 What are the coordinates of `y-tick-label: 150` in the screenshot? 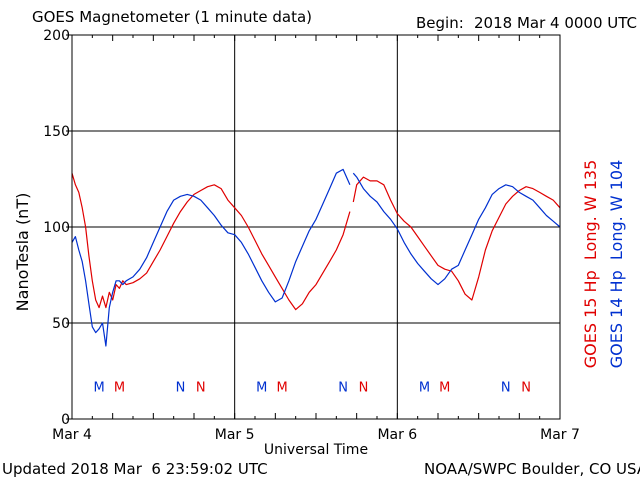 It's located at (56, 132).